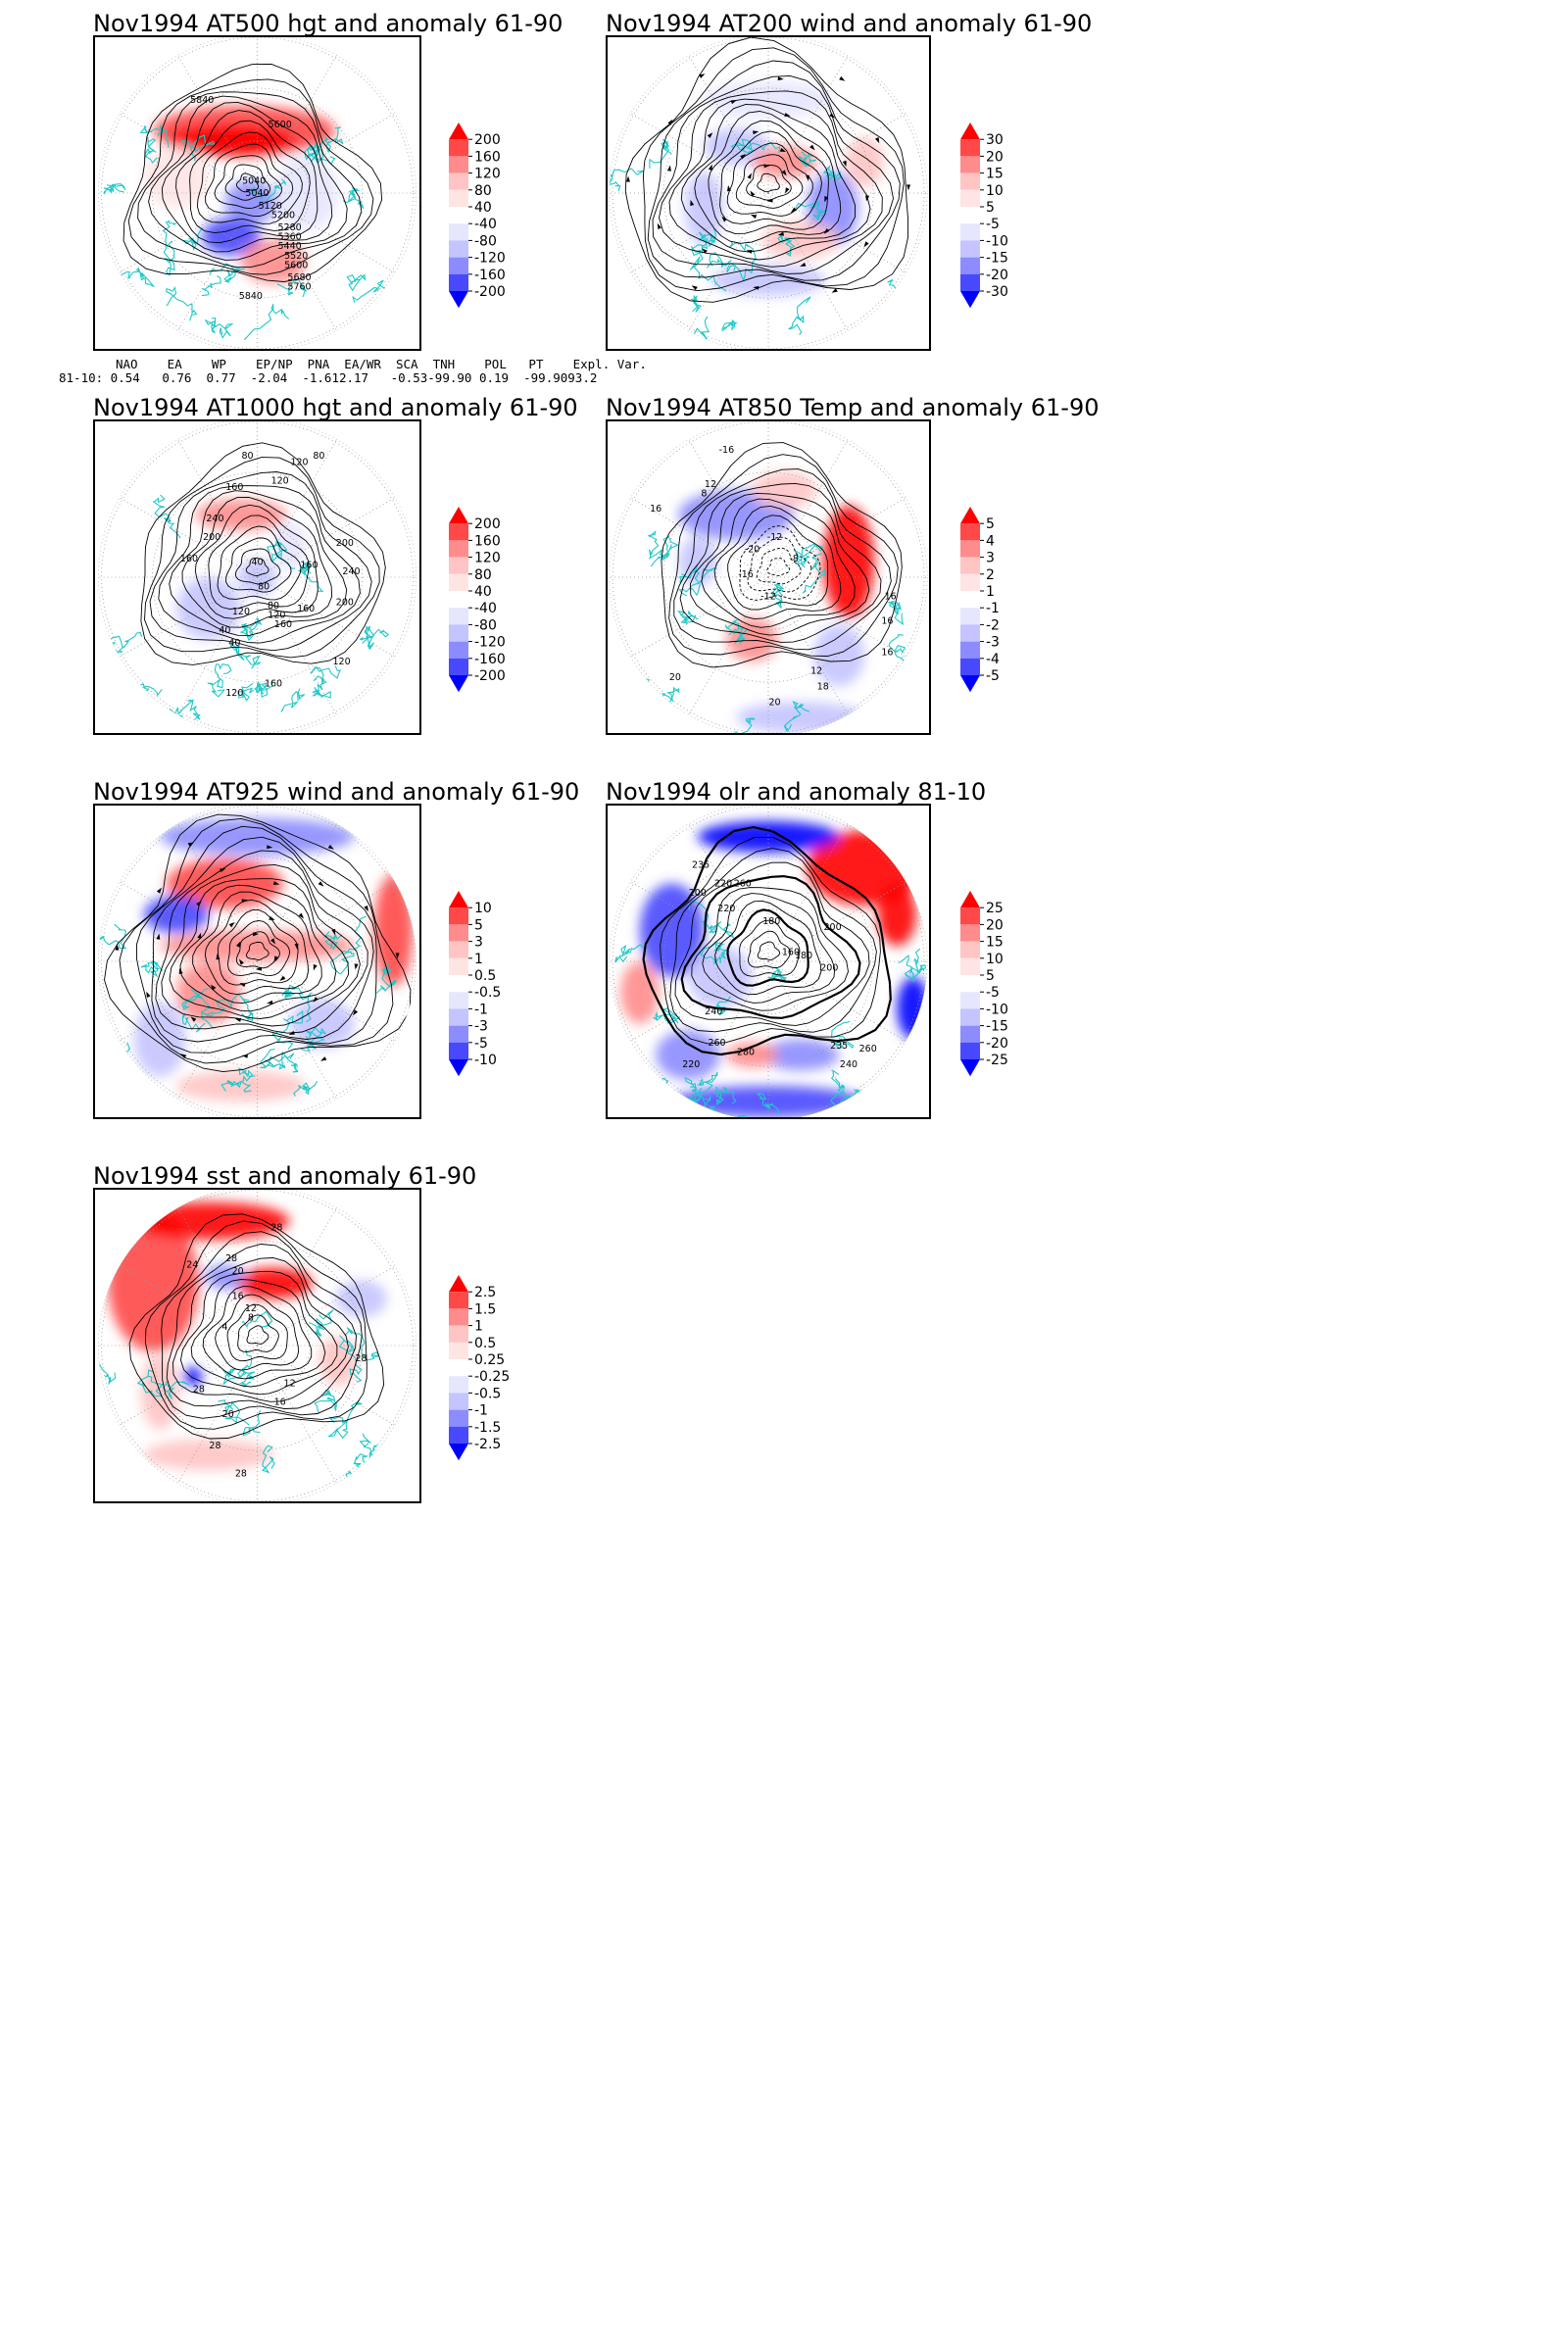 This screenshot has width=1568, height=2352. Describe the element at coordinates (483, 908) in the screenshot. I see `colorbar-label: 10` at that location.